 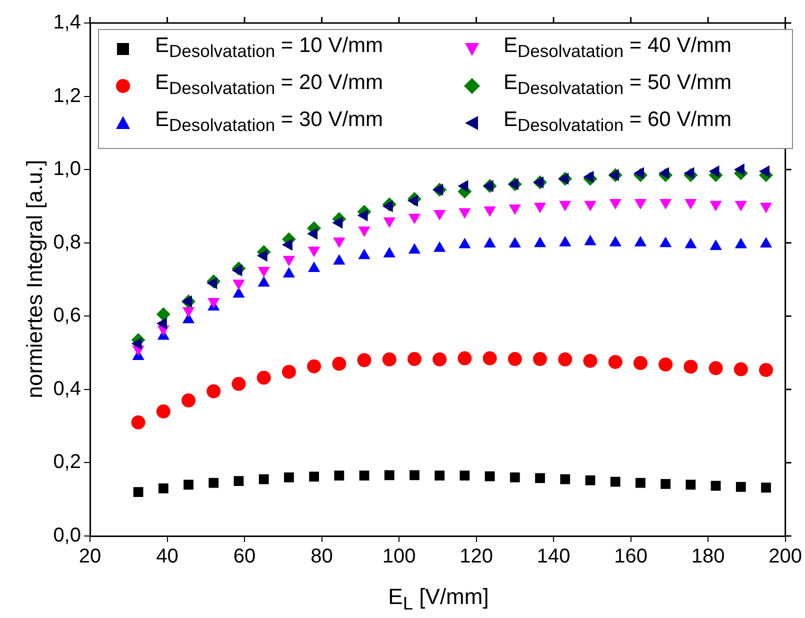 What do you see at coordinates (269, 85) in the screenshot?
I see `legend-label: E$_{Desolvatation}$ = 20 V/mm` at bounding box center [269, 85].